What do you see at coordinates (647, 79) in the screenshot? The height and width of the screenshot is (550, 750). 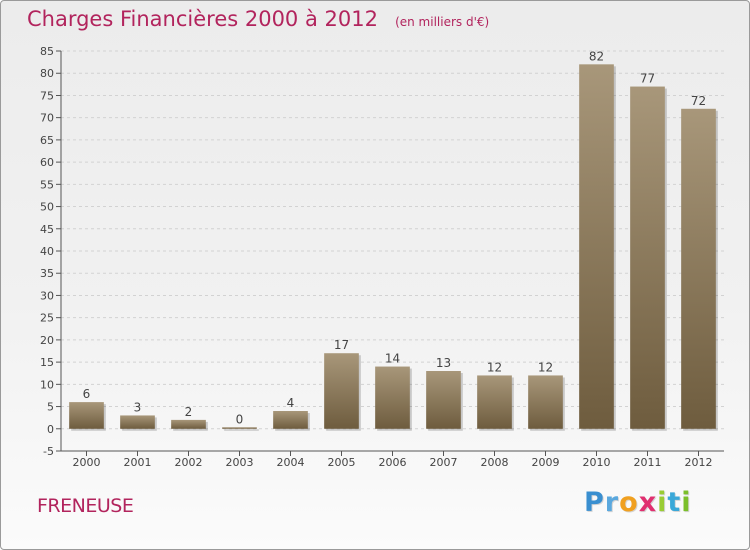 I see `data-label: 77` at bounding box center [647, 79].